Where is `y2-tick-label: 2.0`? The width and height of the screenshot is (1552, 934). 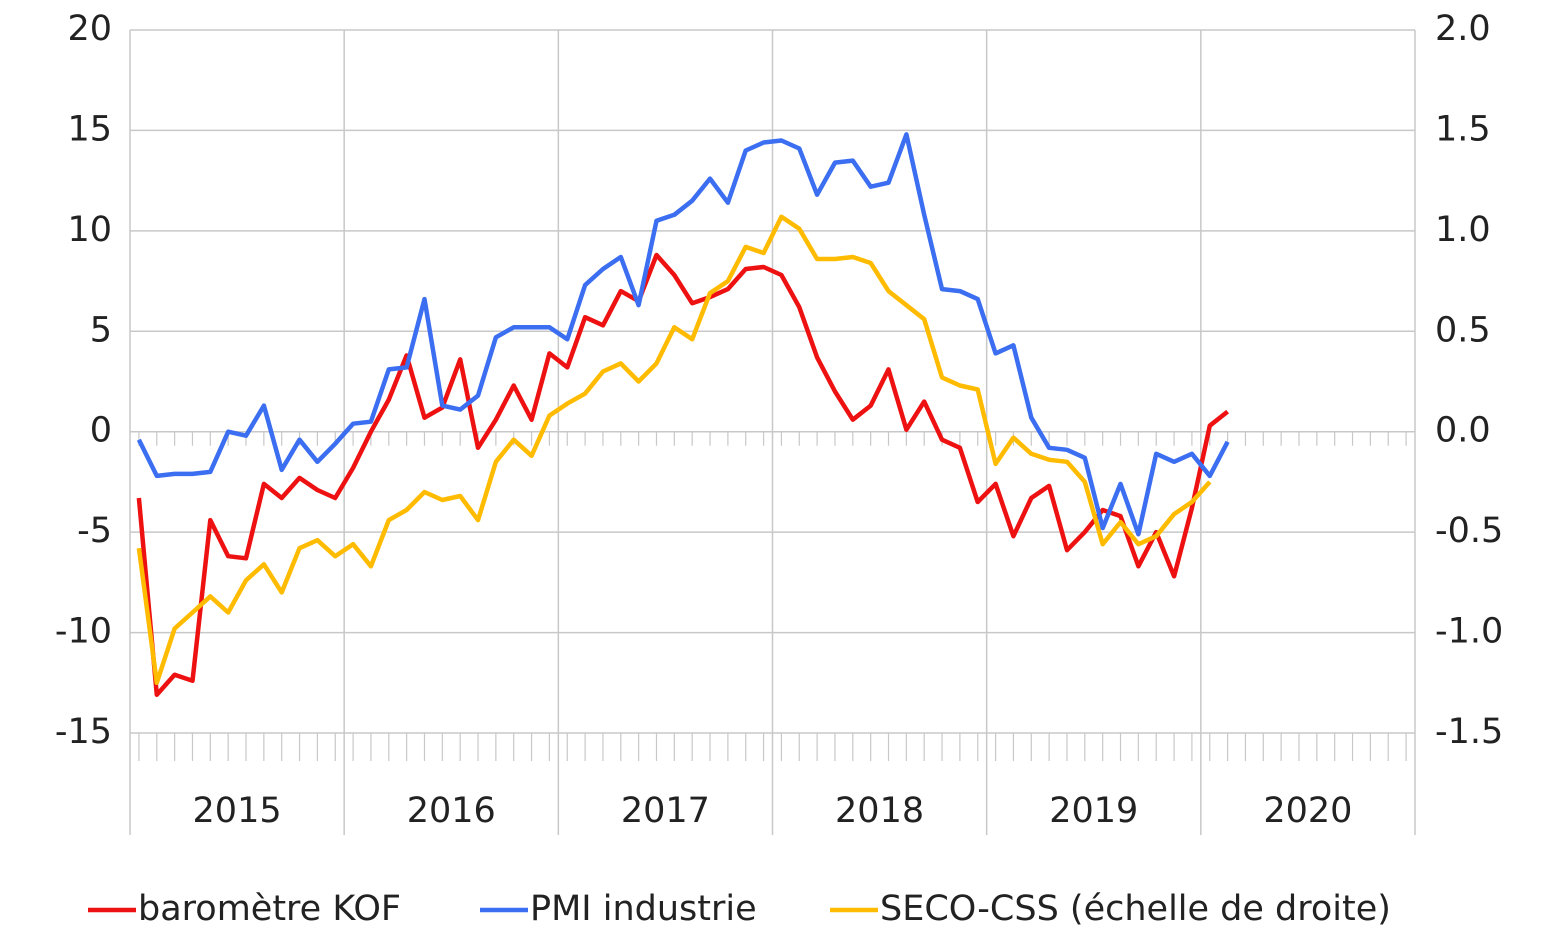 y2-tick-label: 2.0 is located at coordinates (1463, 29).